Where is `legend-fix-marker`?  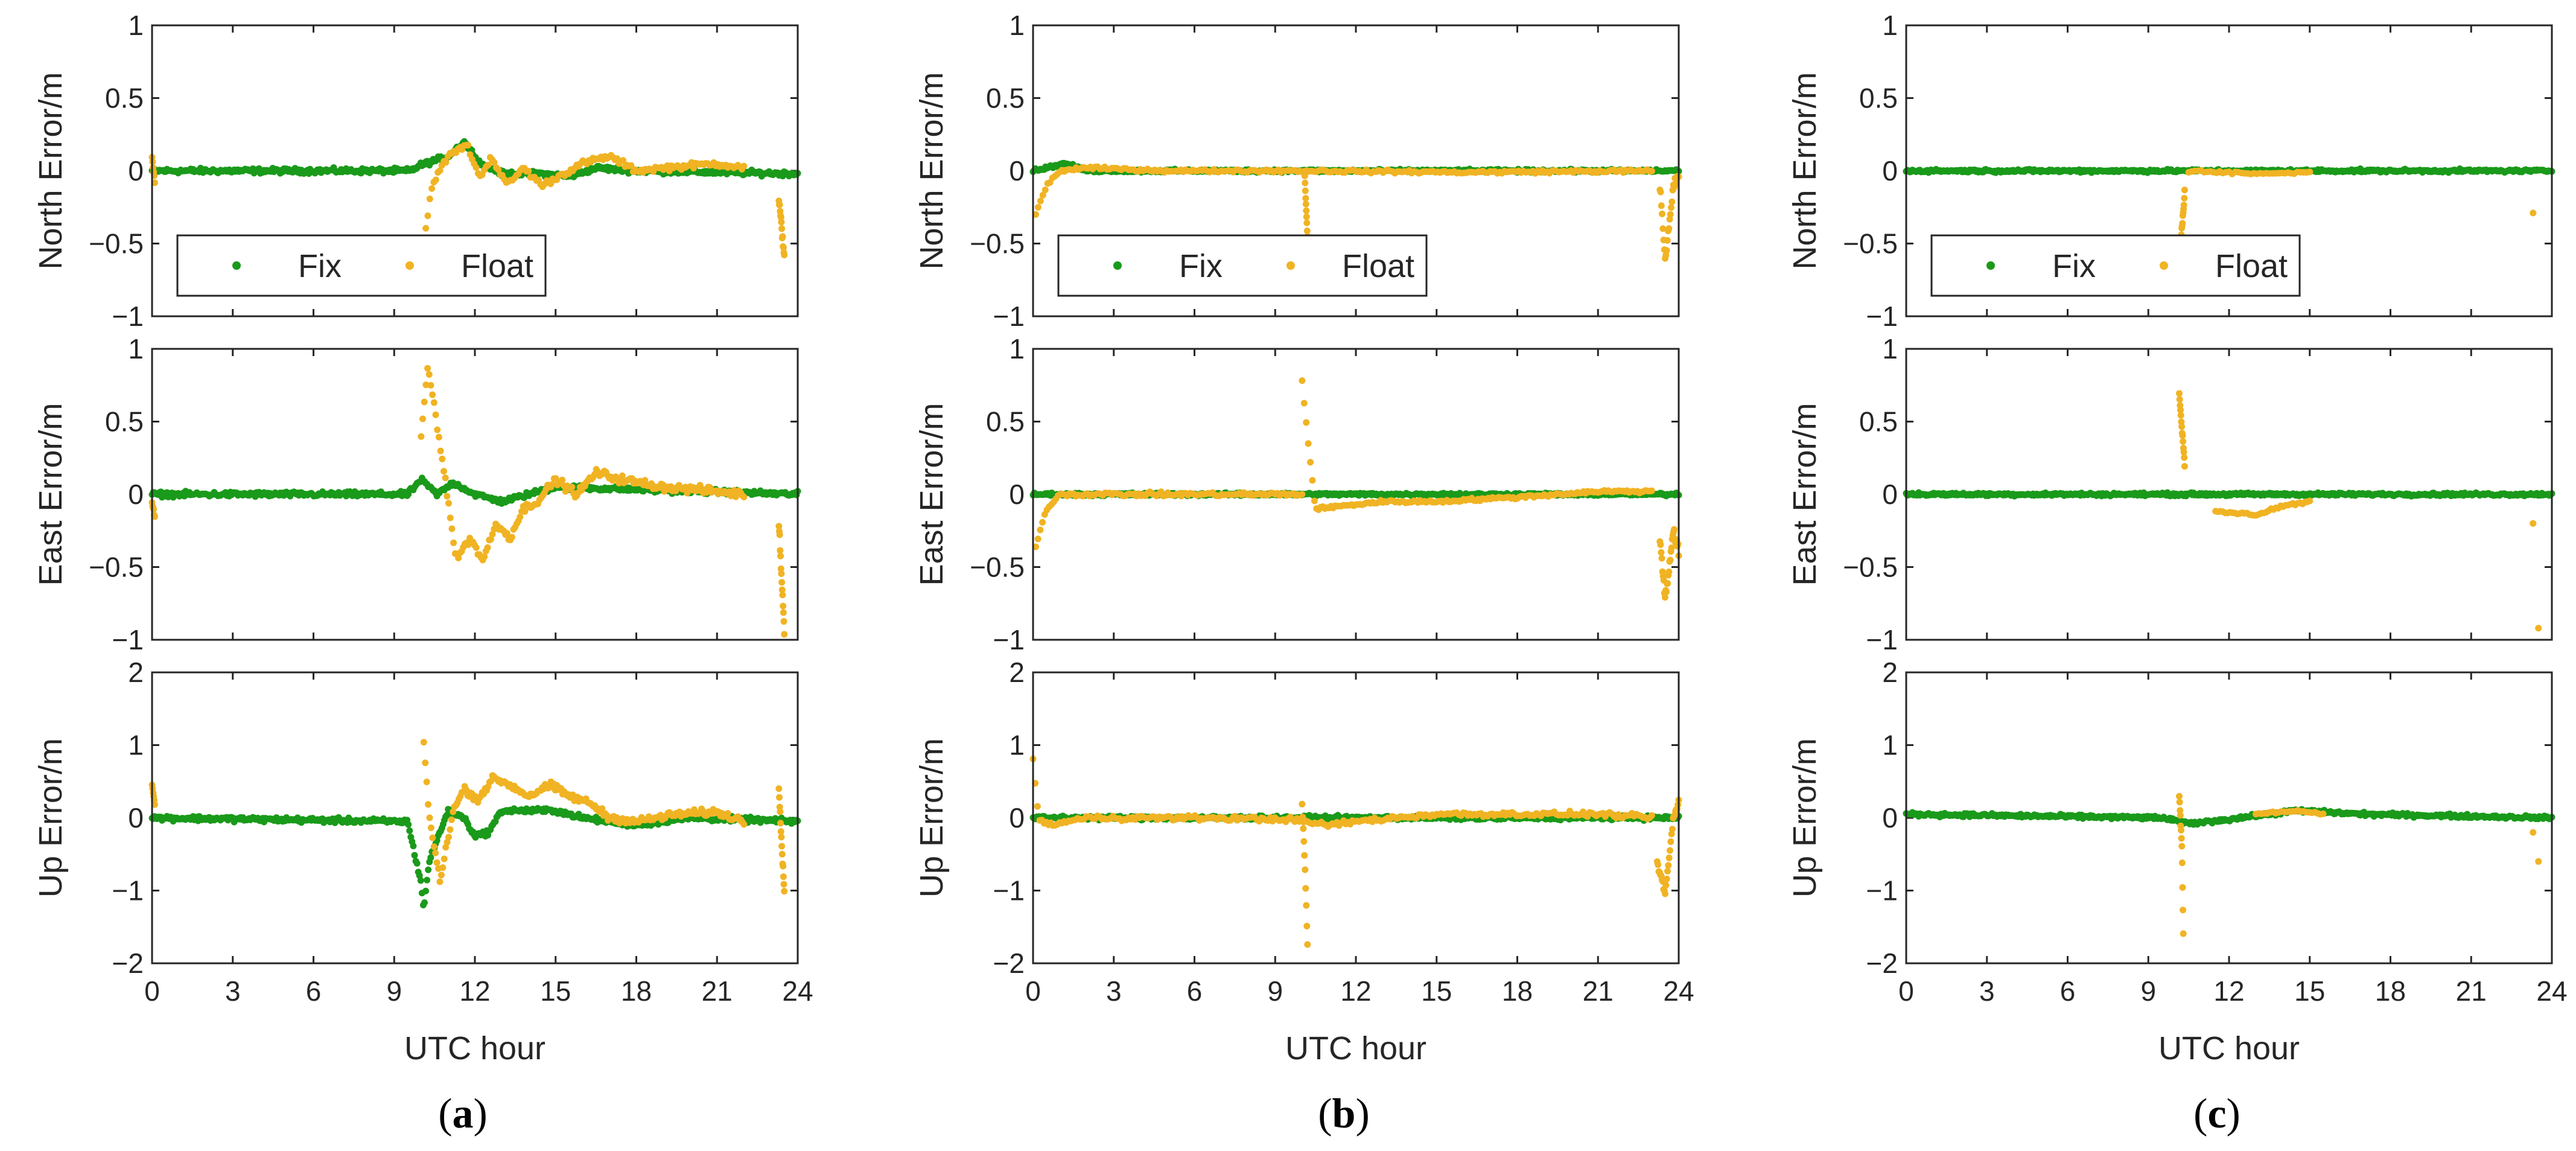
legend-fix-marker is located at coordinates (1117, 265).